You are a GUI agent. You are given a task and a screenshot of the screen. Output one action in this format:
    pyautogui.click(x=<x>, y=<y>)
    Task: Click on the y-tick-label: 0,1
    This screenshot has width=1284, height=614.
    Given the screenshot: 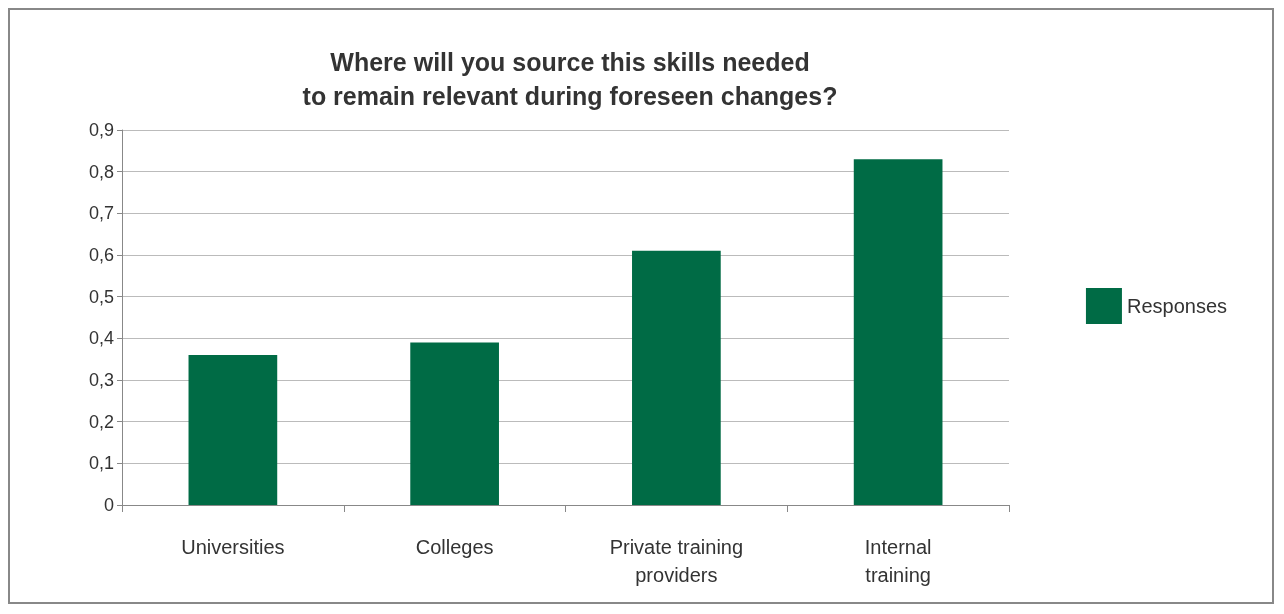 What is the action you would take?
    pyautogui.click(x=101, y=463)
    